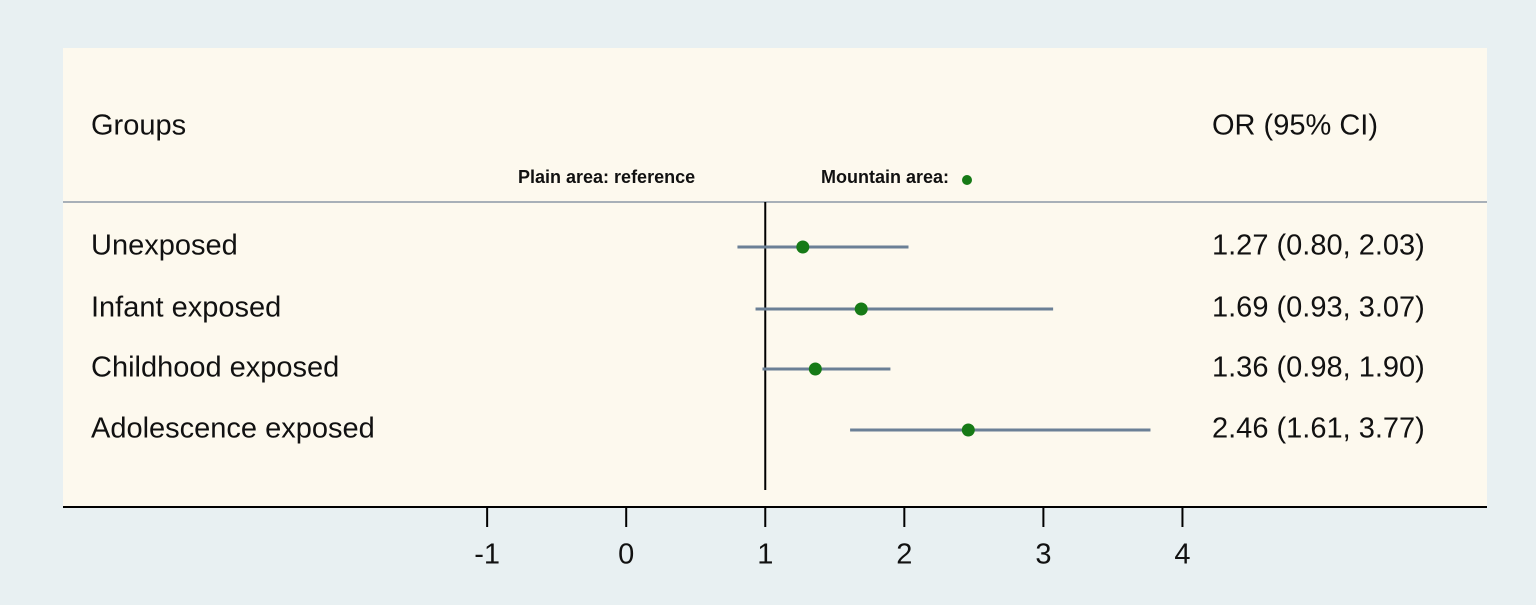 The width and height of the screenshot is (1536, 605). I want to click on estimate-header: OR (95% CI), so click(1295, 126).